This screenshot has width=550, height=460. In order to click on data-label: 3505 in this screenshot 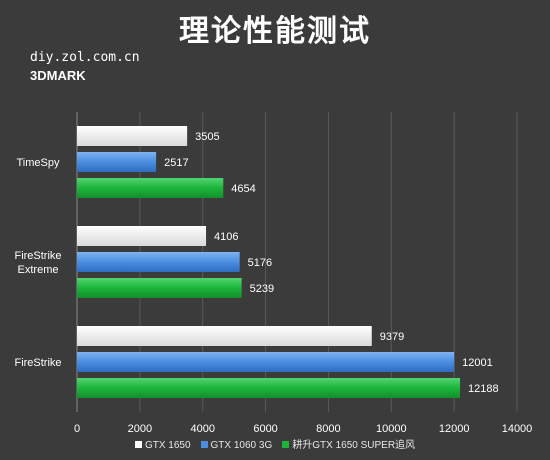, I will do `click(207, 137)`.